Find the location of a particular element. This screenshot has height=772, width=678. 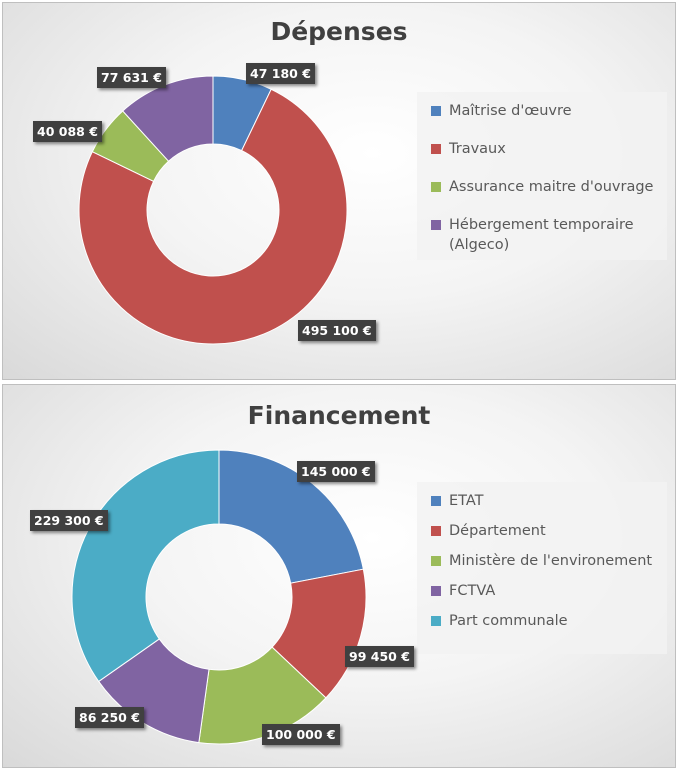

donut-slice-travaux is located at coordinates (213, 216).